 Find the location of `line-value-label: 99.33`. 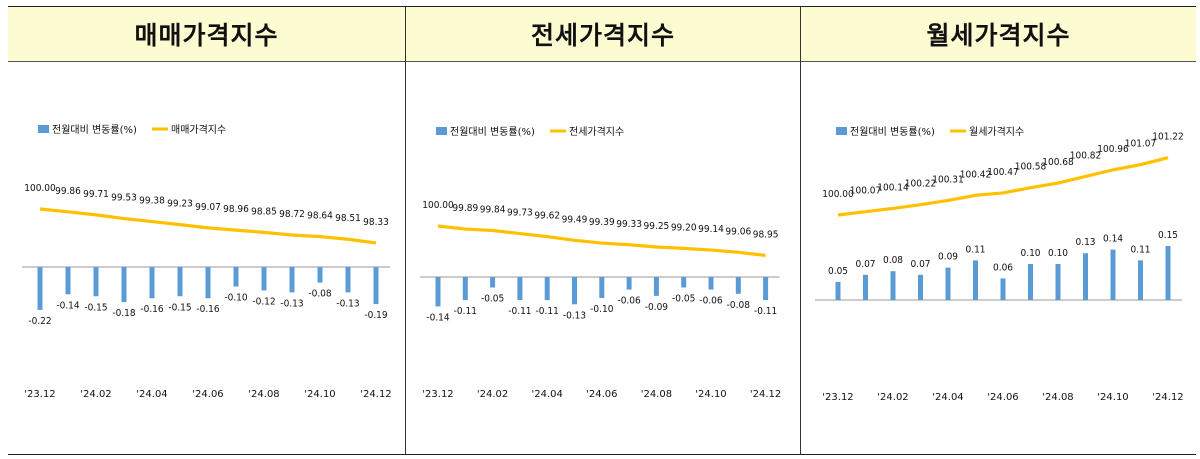

line-value-label: 99.33 is located at coordinates (629, 224).